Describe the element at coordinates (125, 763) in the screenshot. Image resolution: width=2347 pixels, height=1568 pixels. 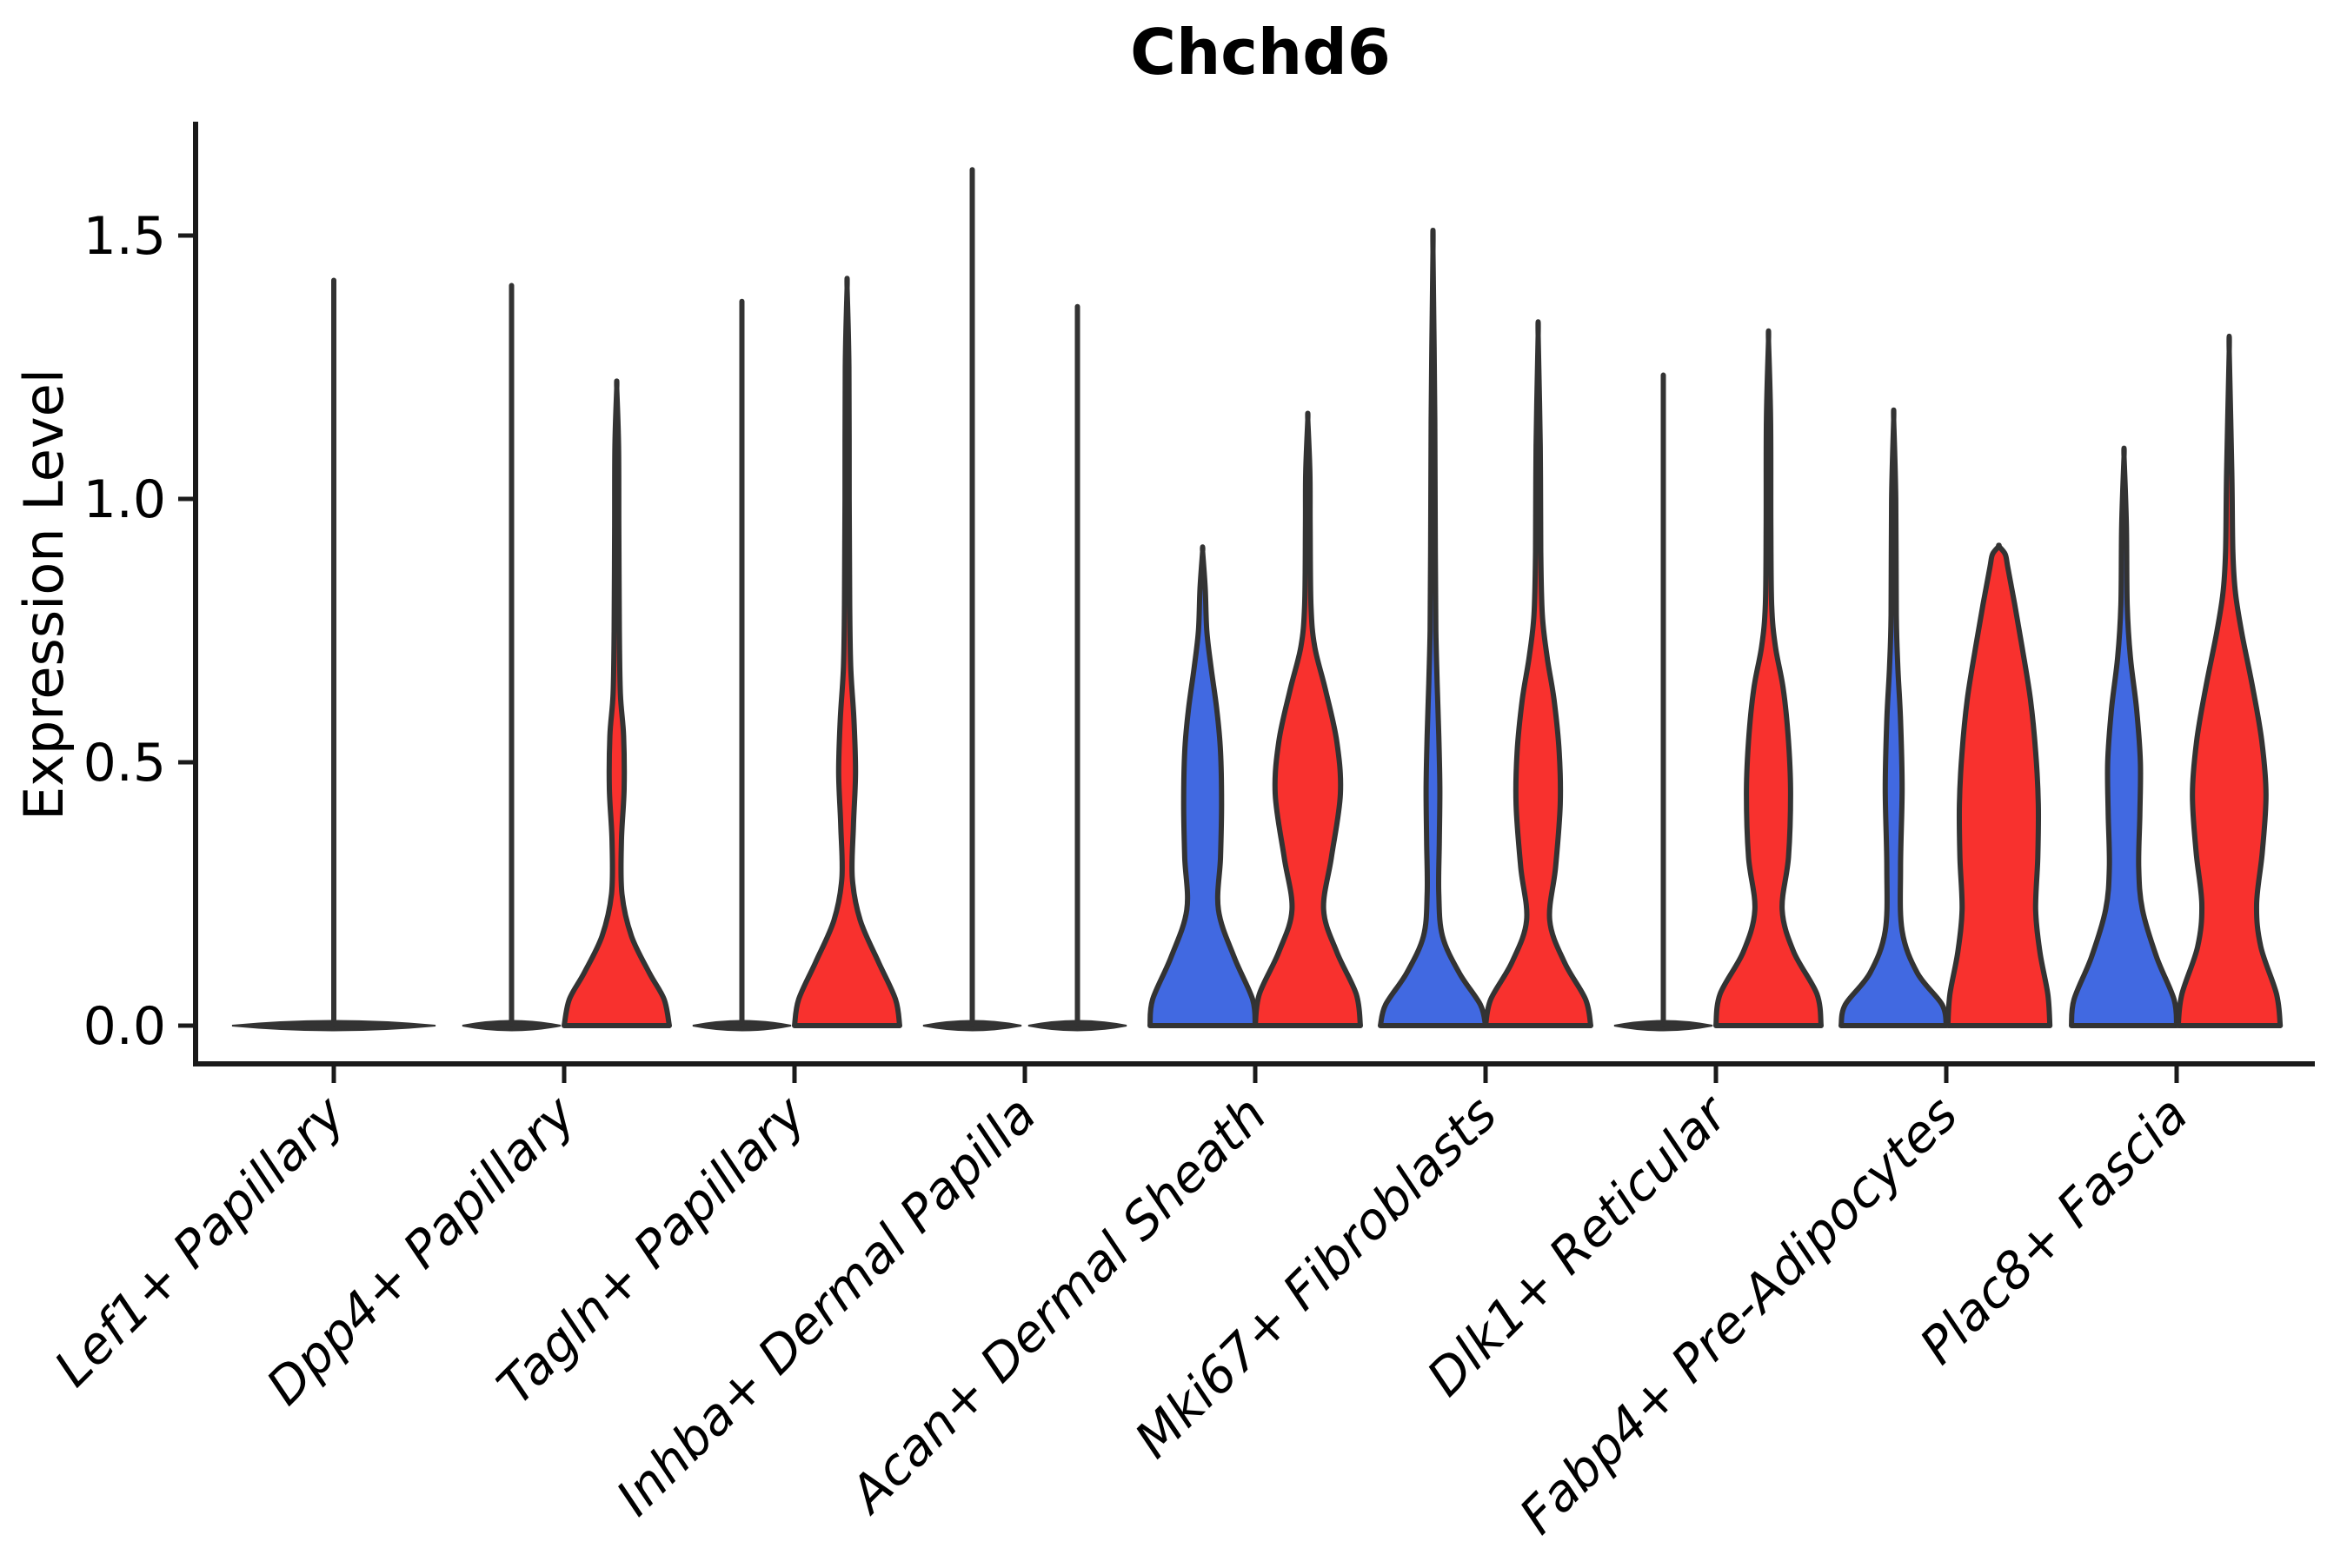
I see `y-tick-label: 0.5` at that location.